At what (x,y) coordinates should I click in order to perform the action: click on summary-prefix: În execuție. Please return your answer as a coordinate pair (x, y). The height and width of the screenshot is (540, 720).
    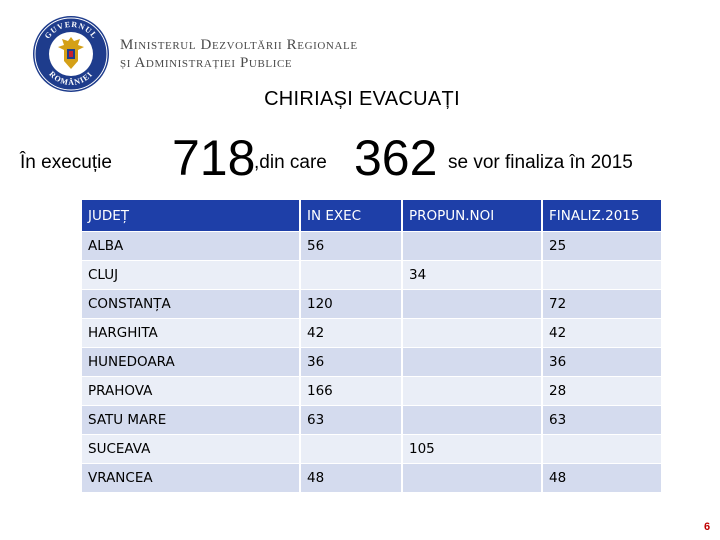
    Looking at the image, I should click on (66, 162).